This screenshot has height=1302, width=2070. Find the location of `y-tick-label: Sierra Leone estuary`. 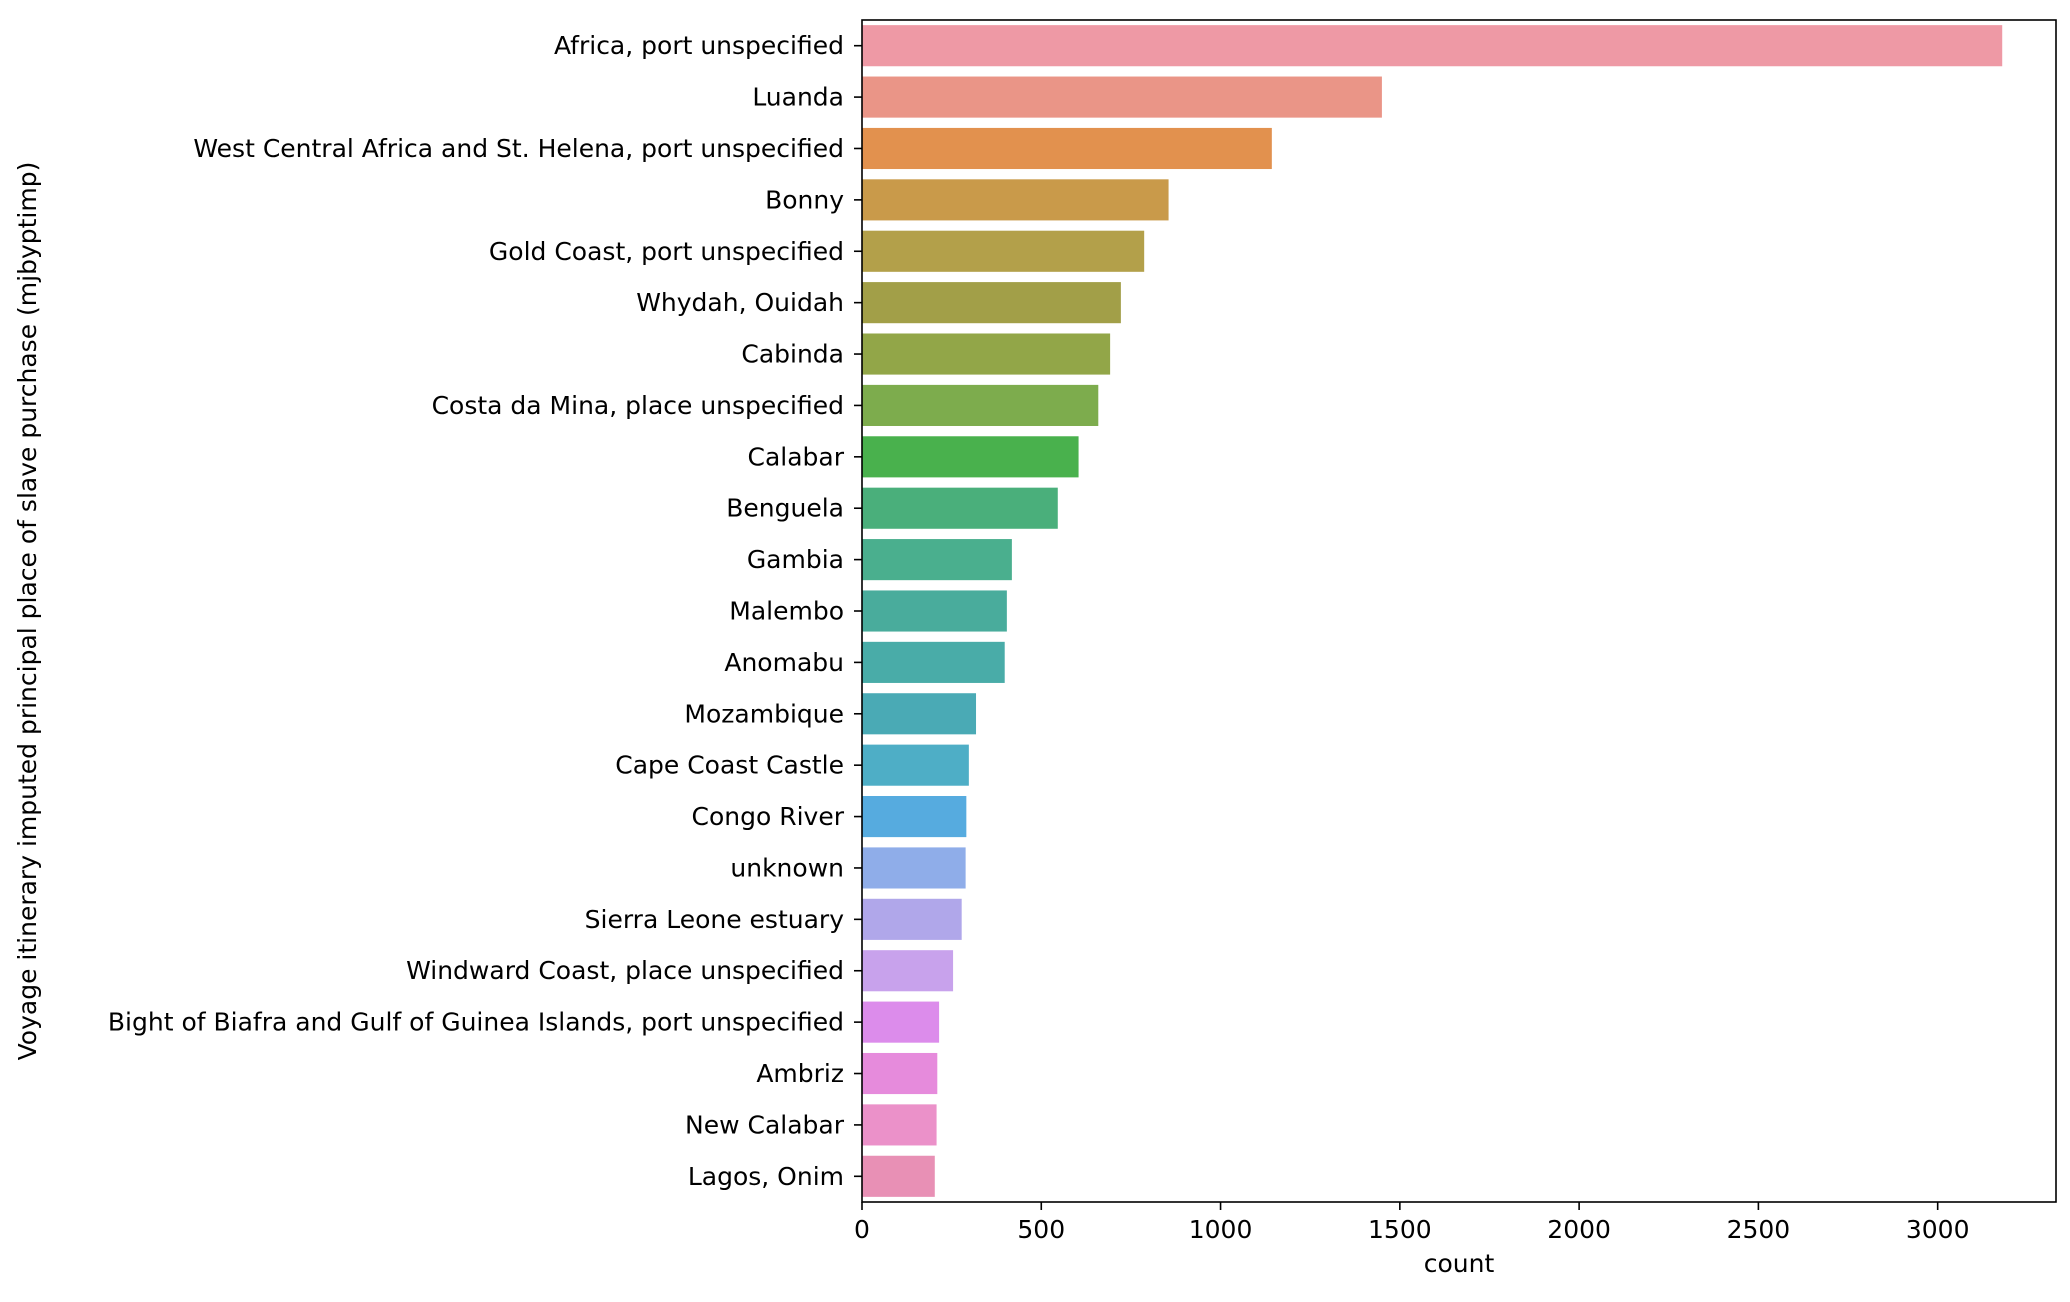

y-tick-label: Sierra Leone estuary is located at coordinates (715, 919).